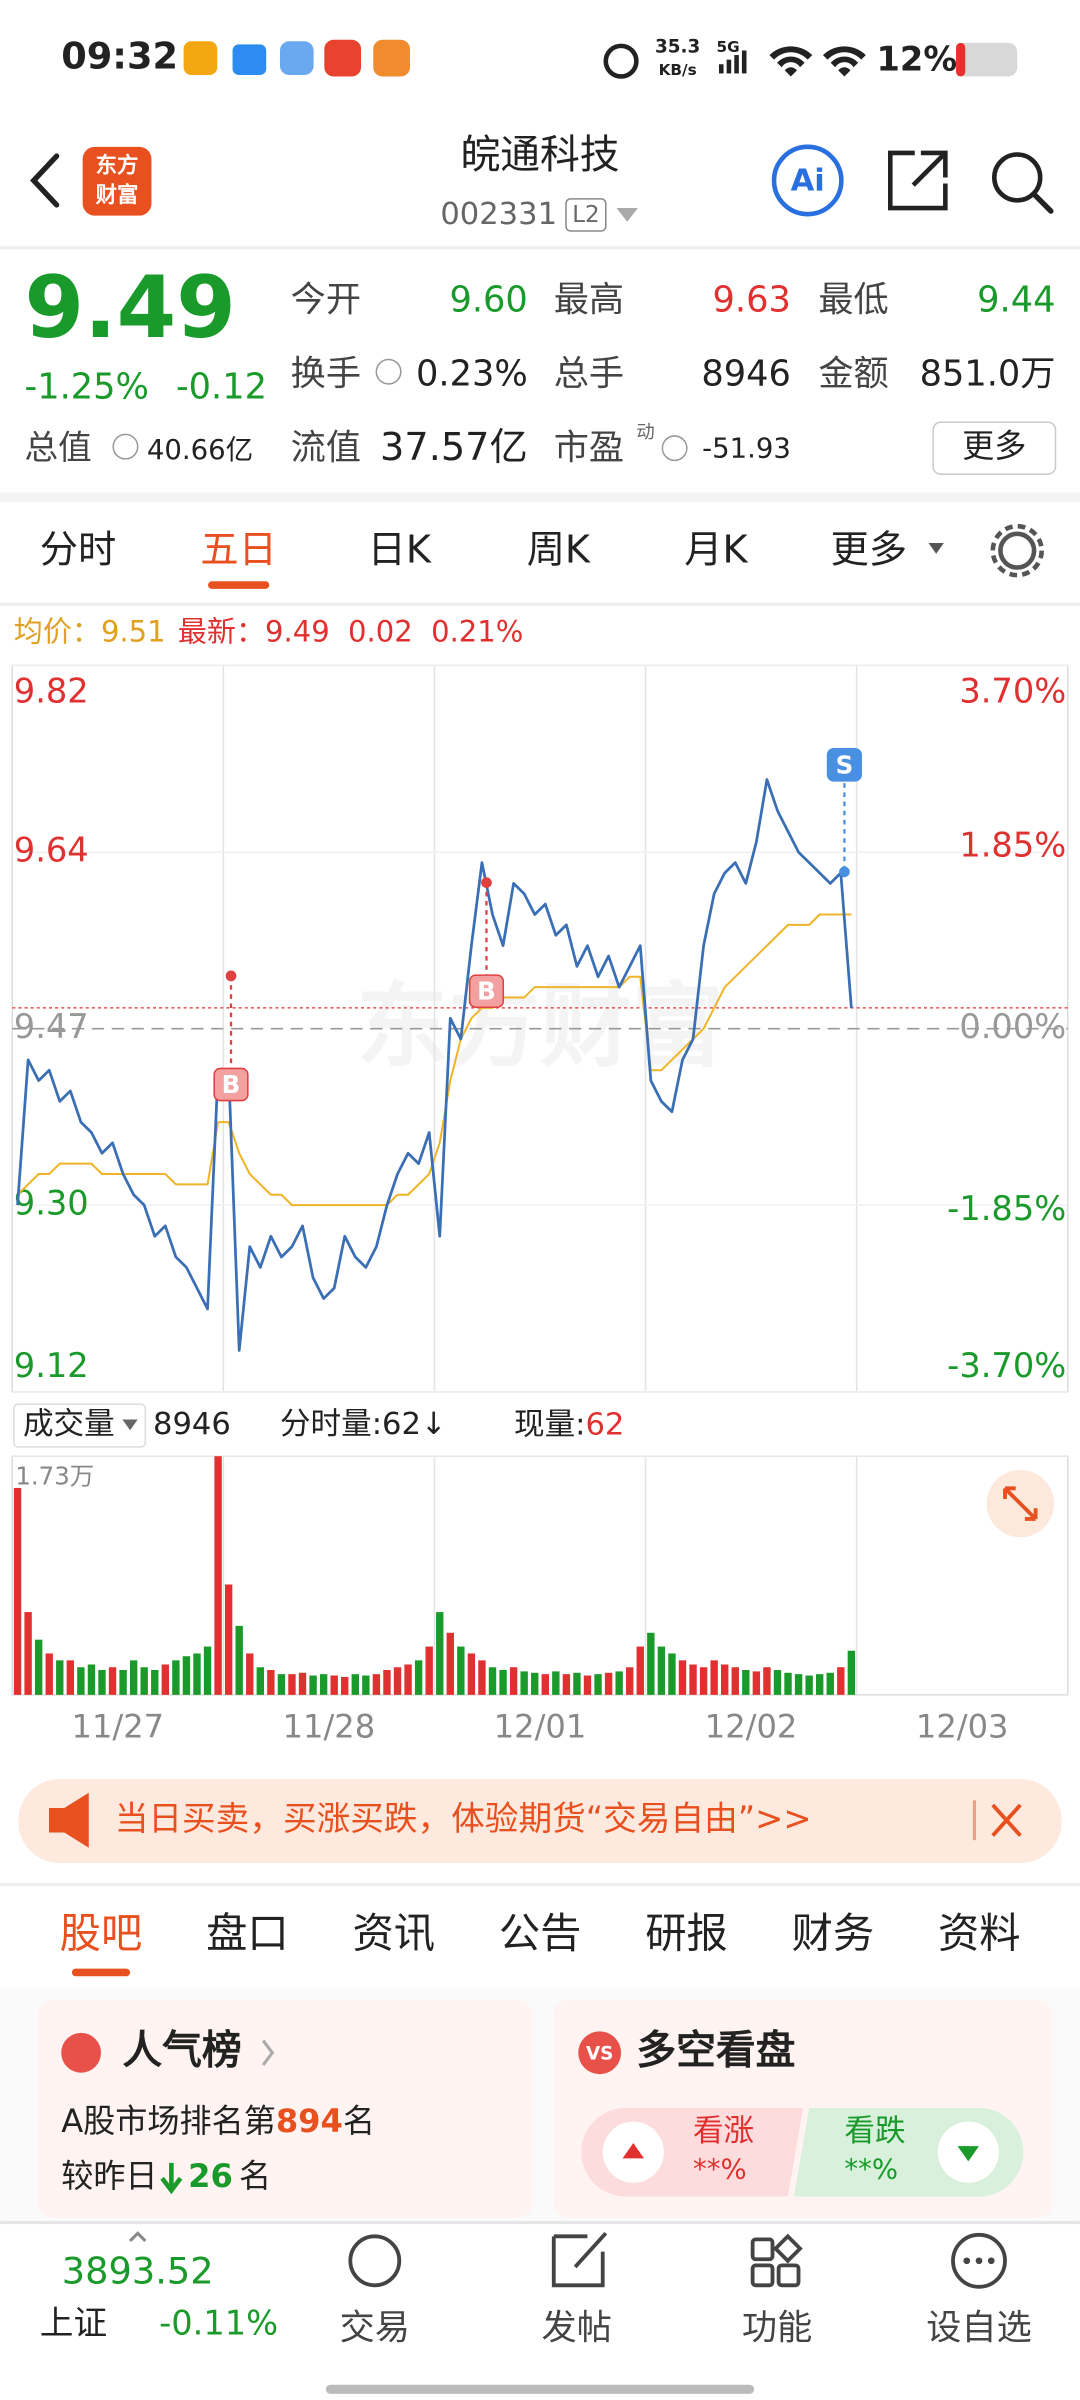 The height and width of the screenshot is (2400, 1080). Describe the element at coordinates (231, 976) in the screenshot. I see `trade-mark-dot` at that location.